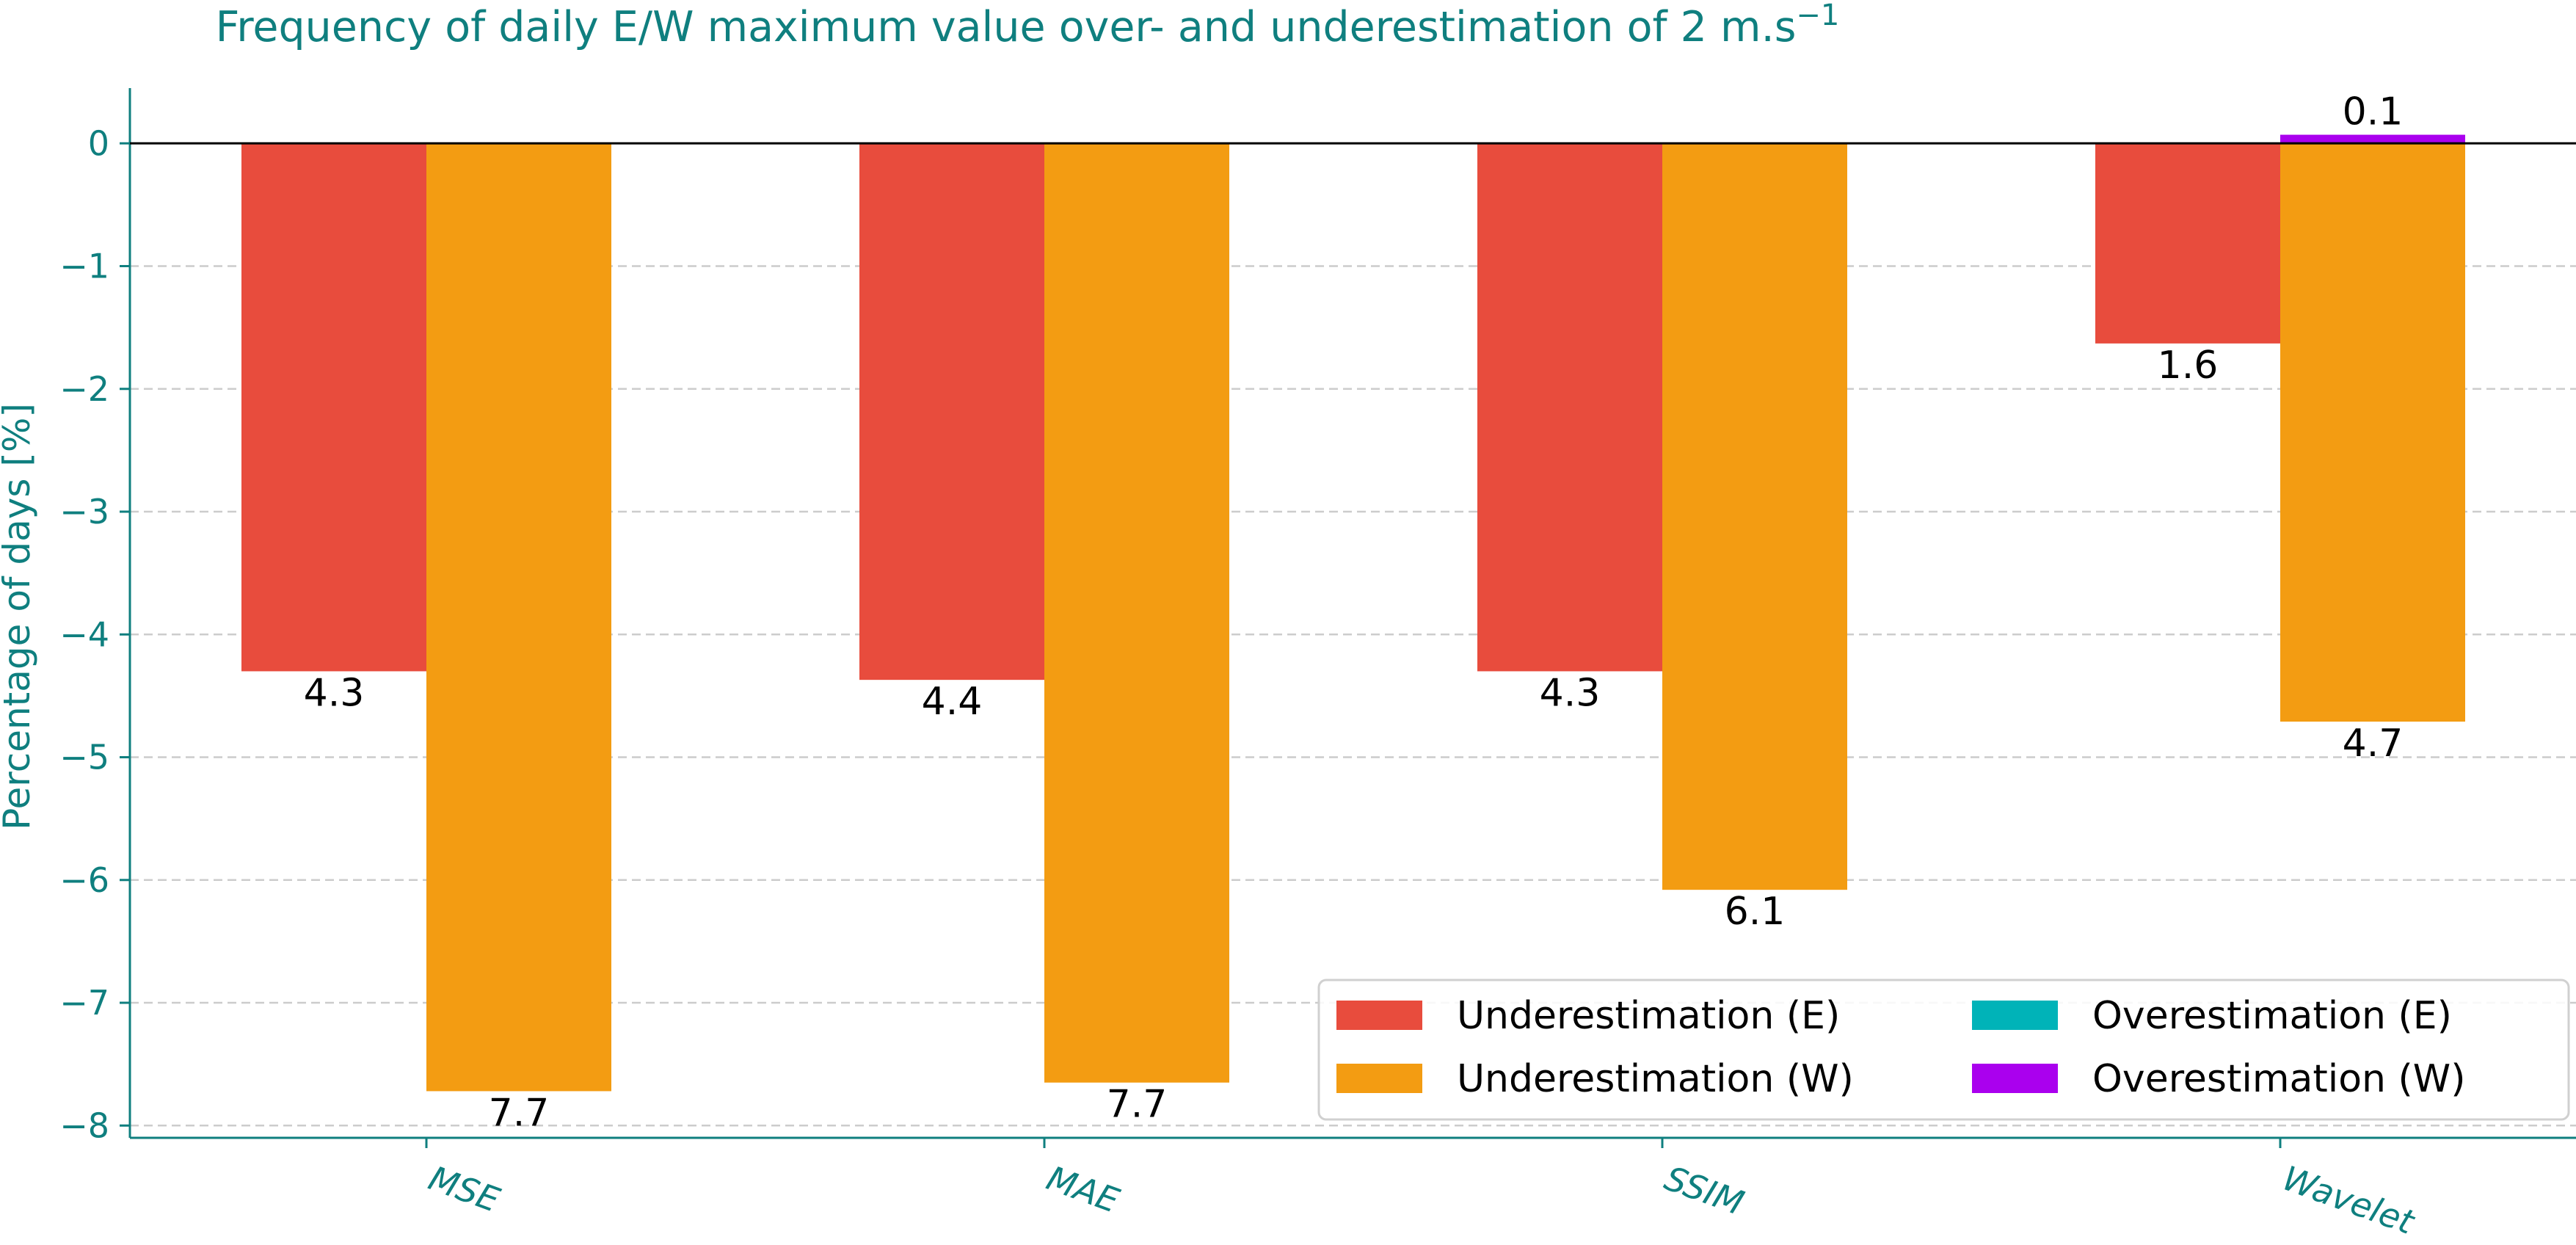  What do you see at coordinates (1082, 1189) in the screenshot?
I see `x-tick-label: MAE` at bounding box center [1082, 1189].